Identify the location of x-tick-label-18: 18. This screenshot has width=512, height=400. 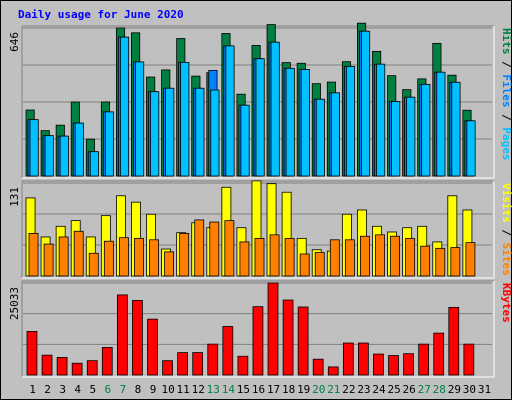
(288, 389).